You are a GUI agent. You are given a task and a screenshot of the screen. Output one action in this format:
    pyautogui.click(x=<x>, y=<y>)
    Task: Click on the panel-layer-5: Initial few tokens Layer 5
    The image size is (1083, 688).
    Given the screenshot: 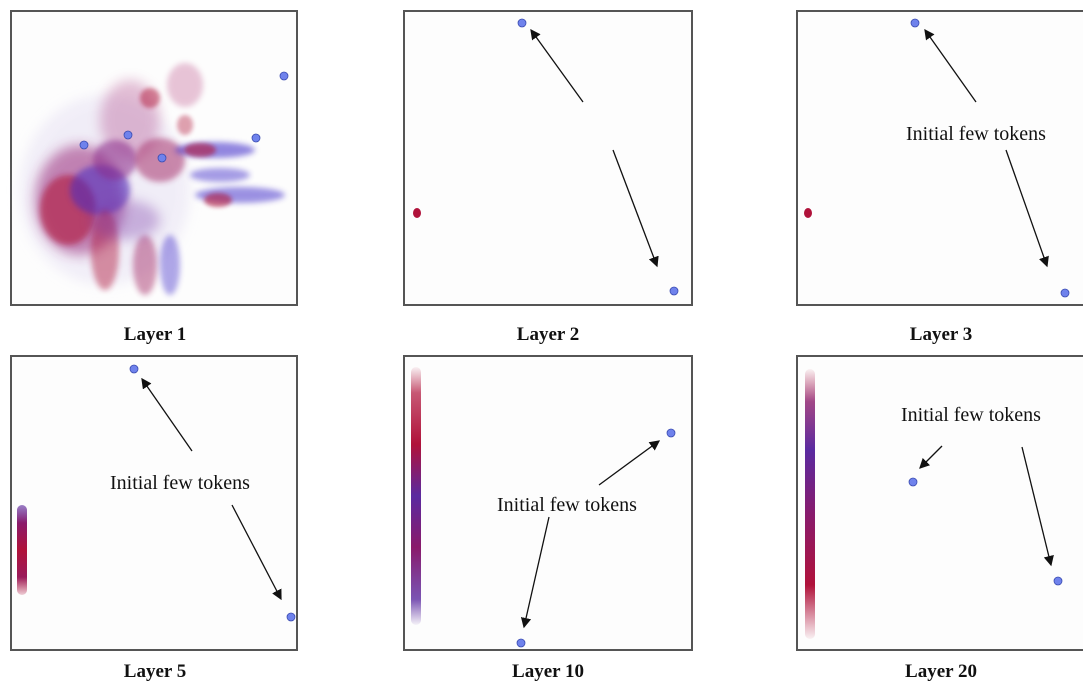 What is the action you would take?
    pyautogui.click(x=155, y=518)
    